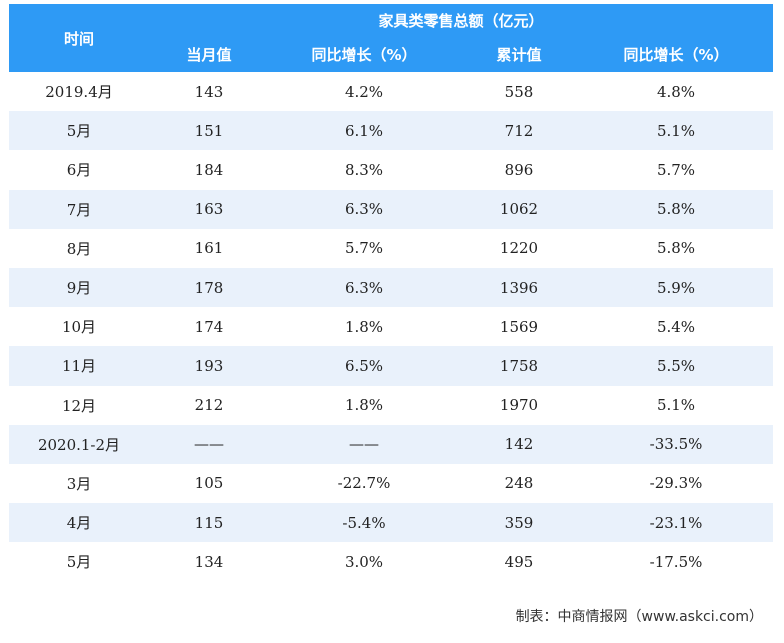 Image resolution: width=784 pixels, height=643 pixels. What do you see at coordinates (676, 54) in the screenshot?
I see `header-cumulative-yoy: 同比增长（%）` at bounding box center [676, 54].